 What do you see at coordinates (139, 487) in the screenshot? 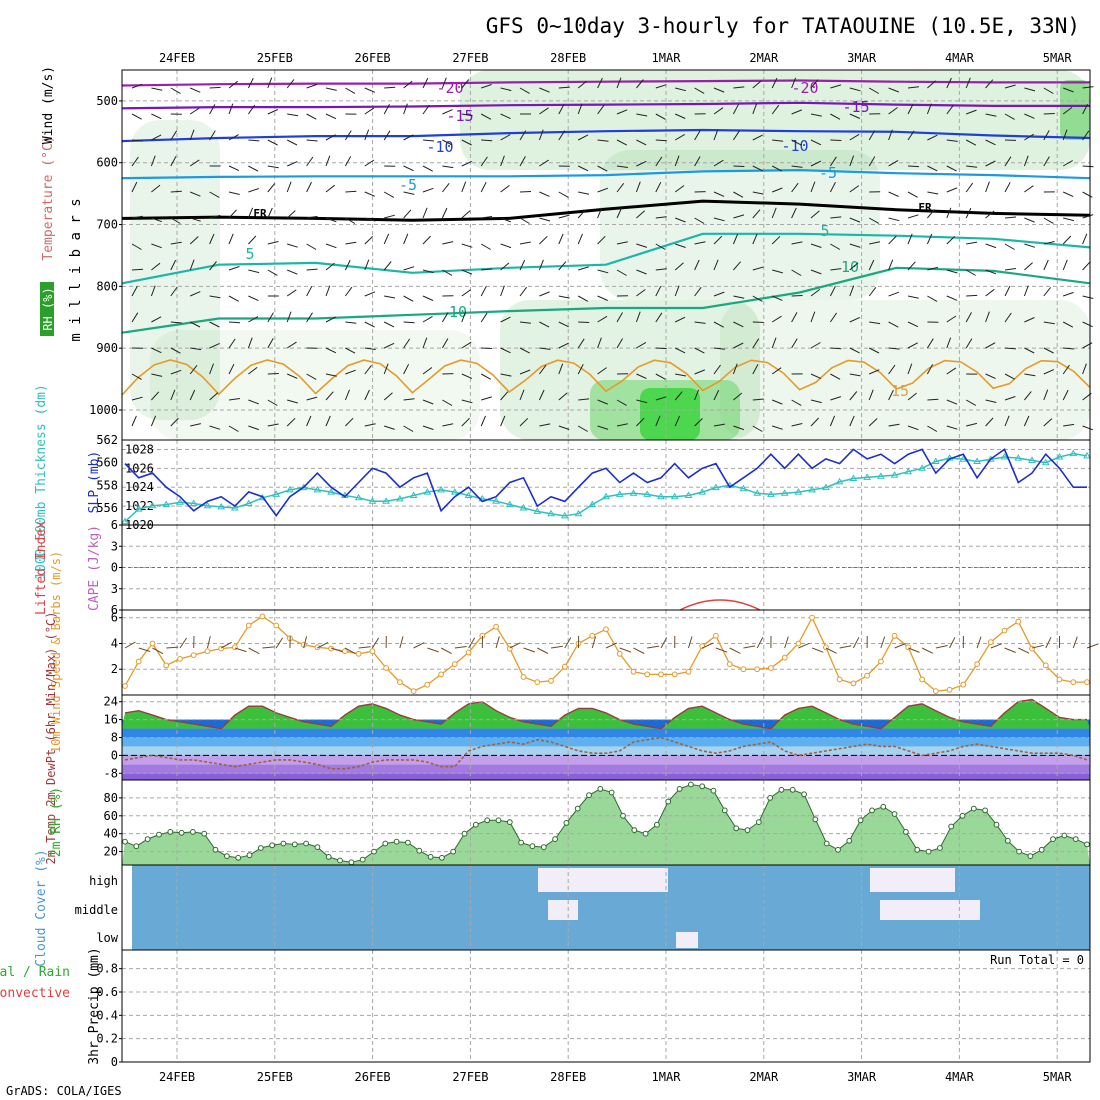
I see `slp-tick: 1024` at bounding box center [139, 487].